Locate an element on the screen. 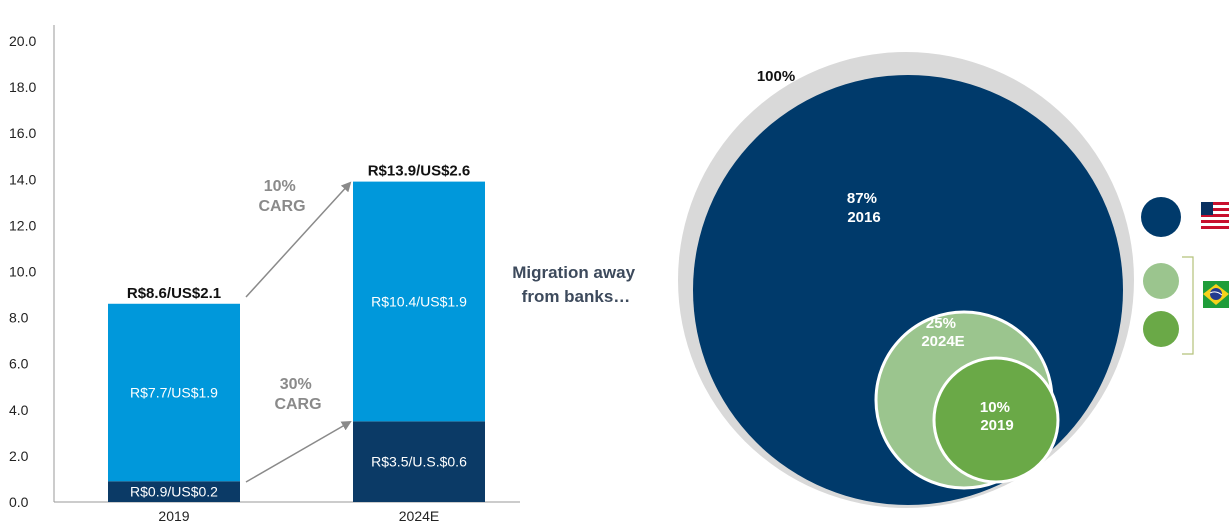 The width and height of the screenshot is (1229, 527). migration-caption-line1: Migration away is located at coordinates (573, 272).